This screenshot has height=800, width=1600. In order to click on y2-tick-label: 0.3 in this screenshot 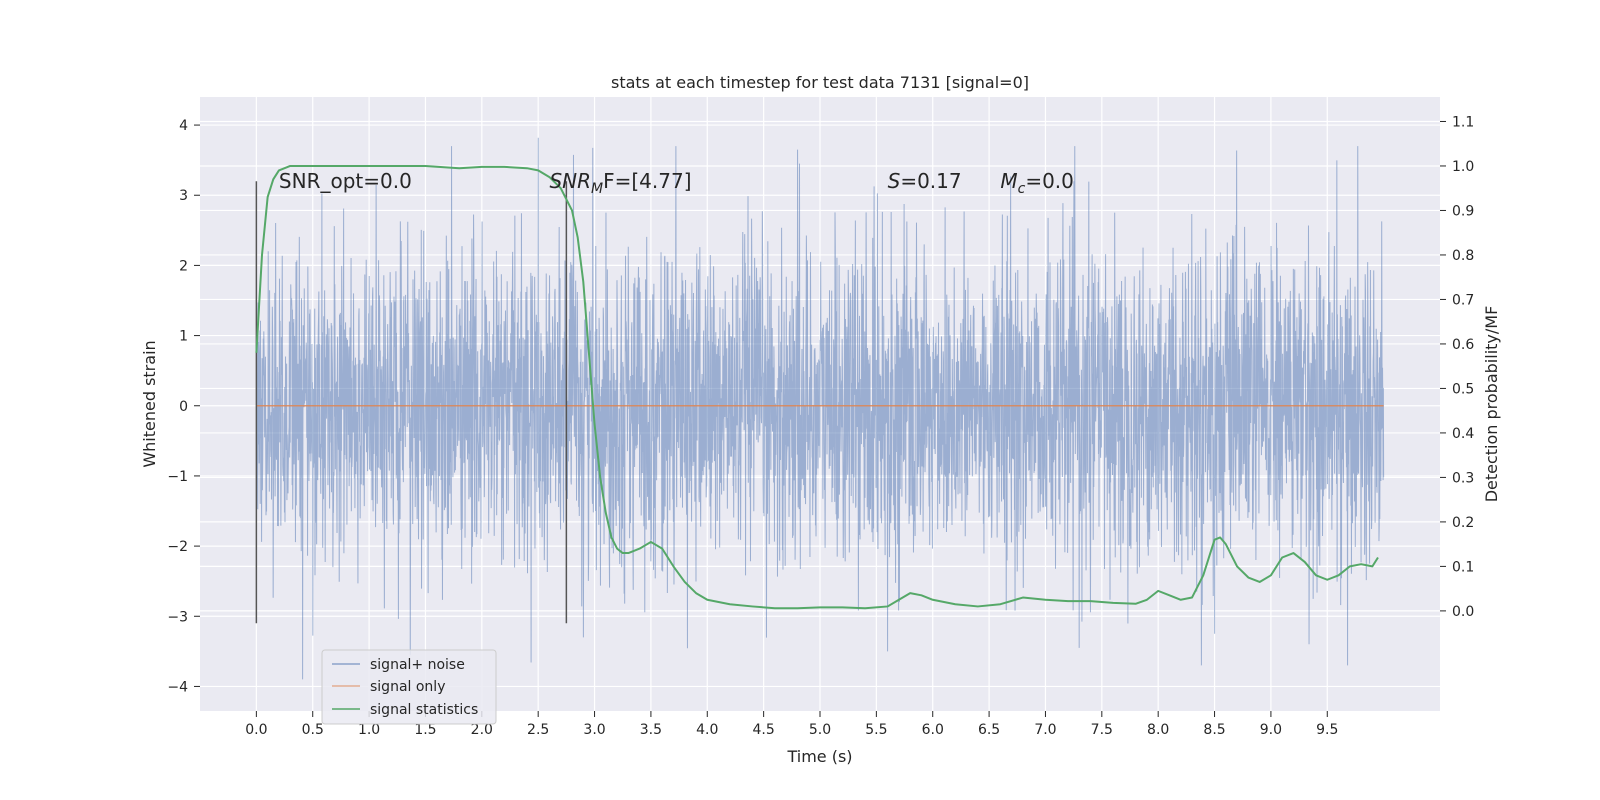, I will do `click(1463, 478)`.